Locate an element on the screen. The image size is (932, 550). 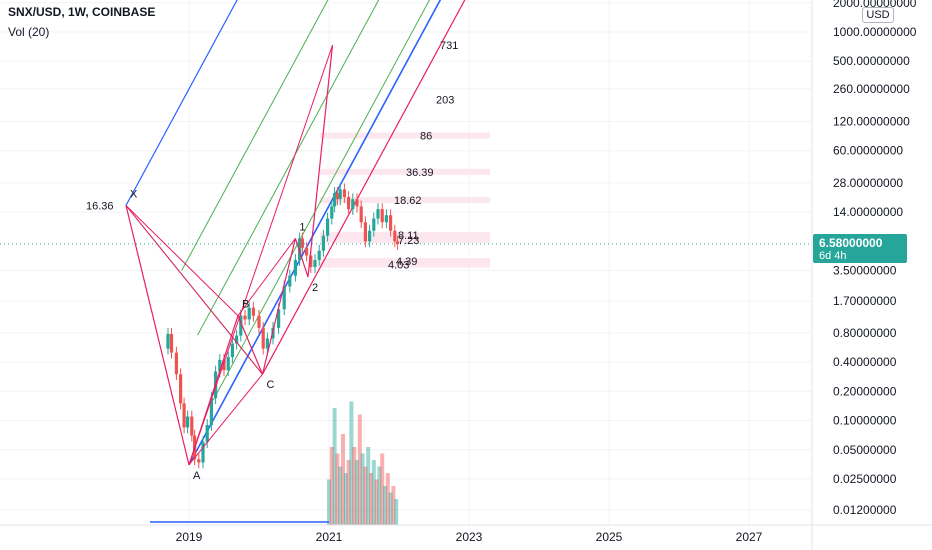
pattern-point-label: C is located at coordinates (271, 385).